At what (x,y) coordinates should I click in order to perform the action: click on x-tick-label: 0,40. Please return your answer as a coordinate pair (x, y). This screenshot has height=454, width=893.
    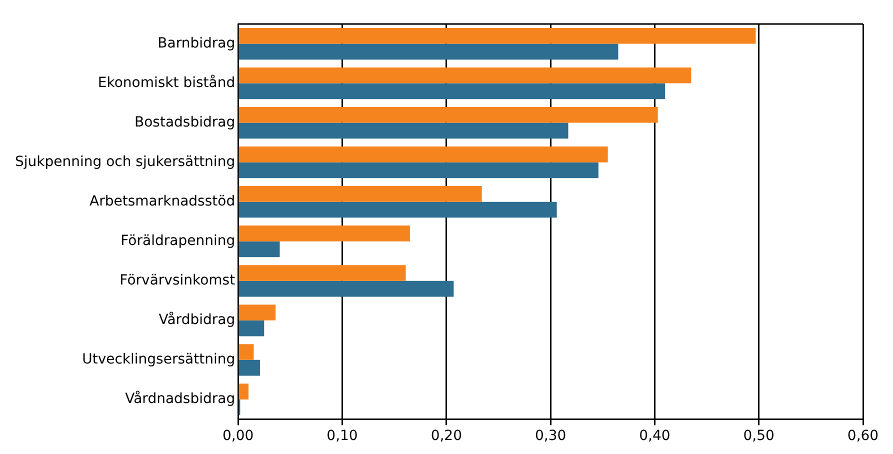
    Looking at the image, I should click on (654, 436).